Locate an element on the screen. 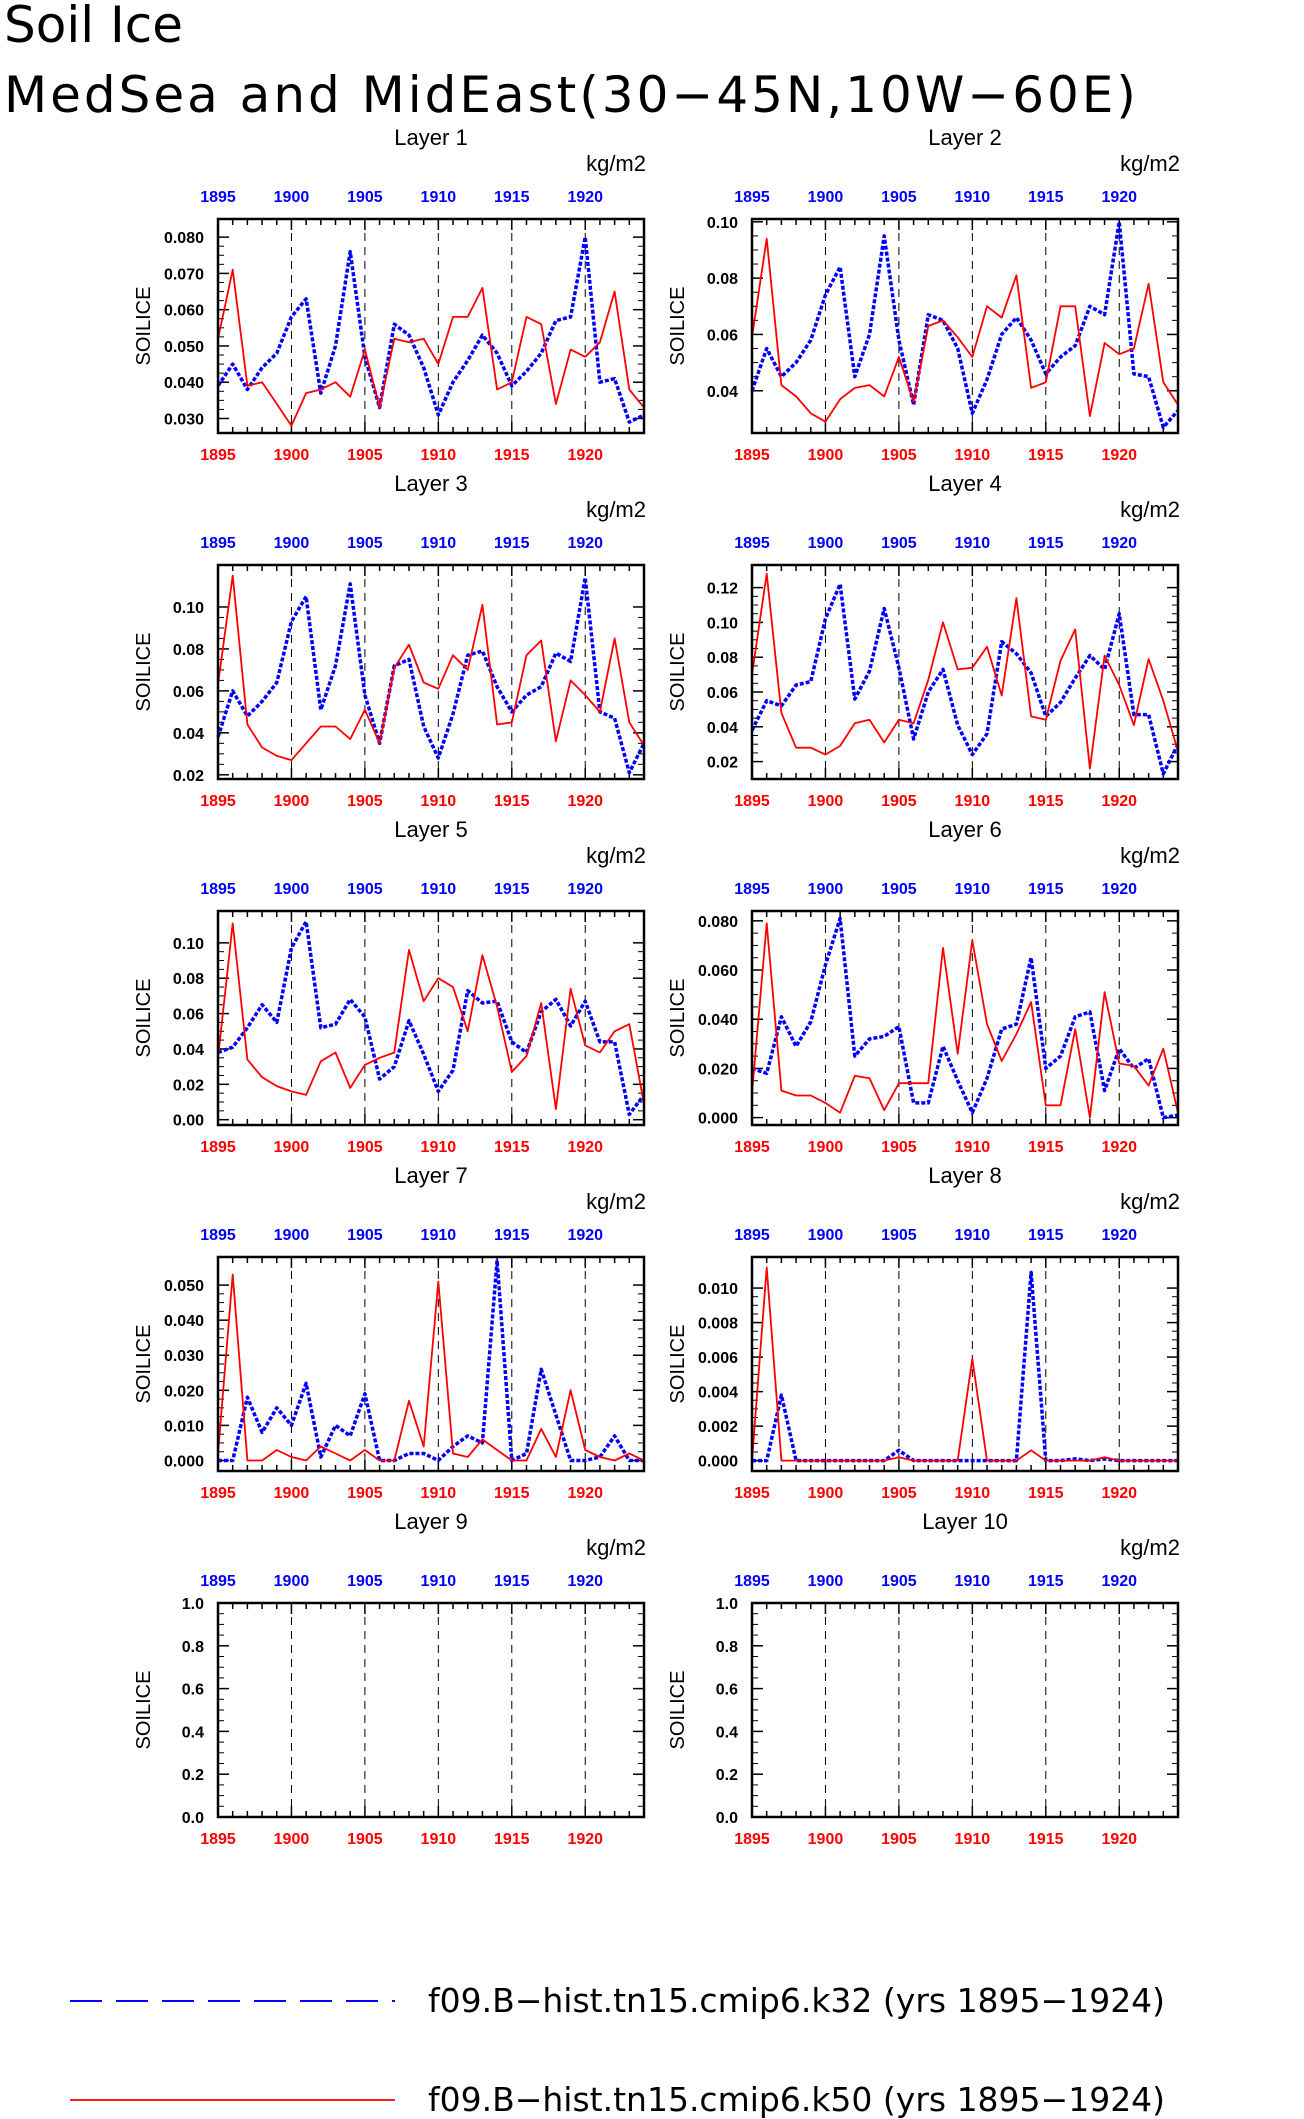 The width and height of the screenshot is (1304, 2119). page-title: Soil Ice is located at coordinates (93, 27).